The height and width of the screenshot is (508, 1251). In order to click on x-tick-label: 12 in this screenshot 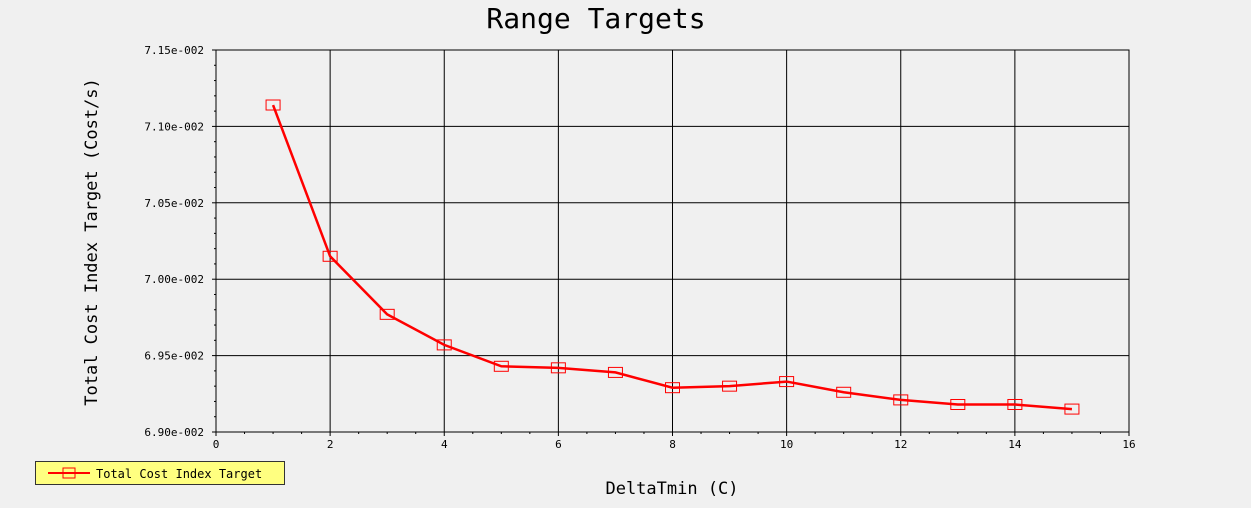, I will do `click(900, 444)`.